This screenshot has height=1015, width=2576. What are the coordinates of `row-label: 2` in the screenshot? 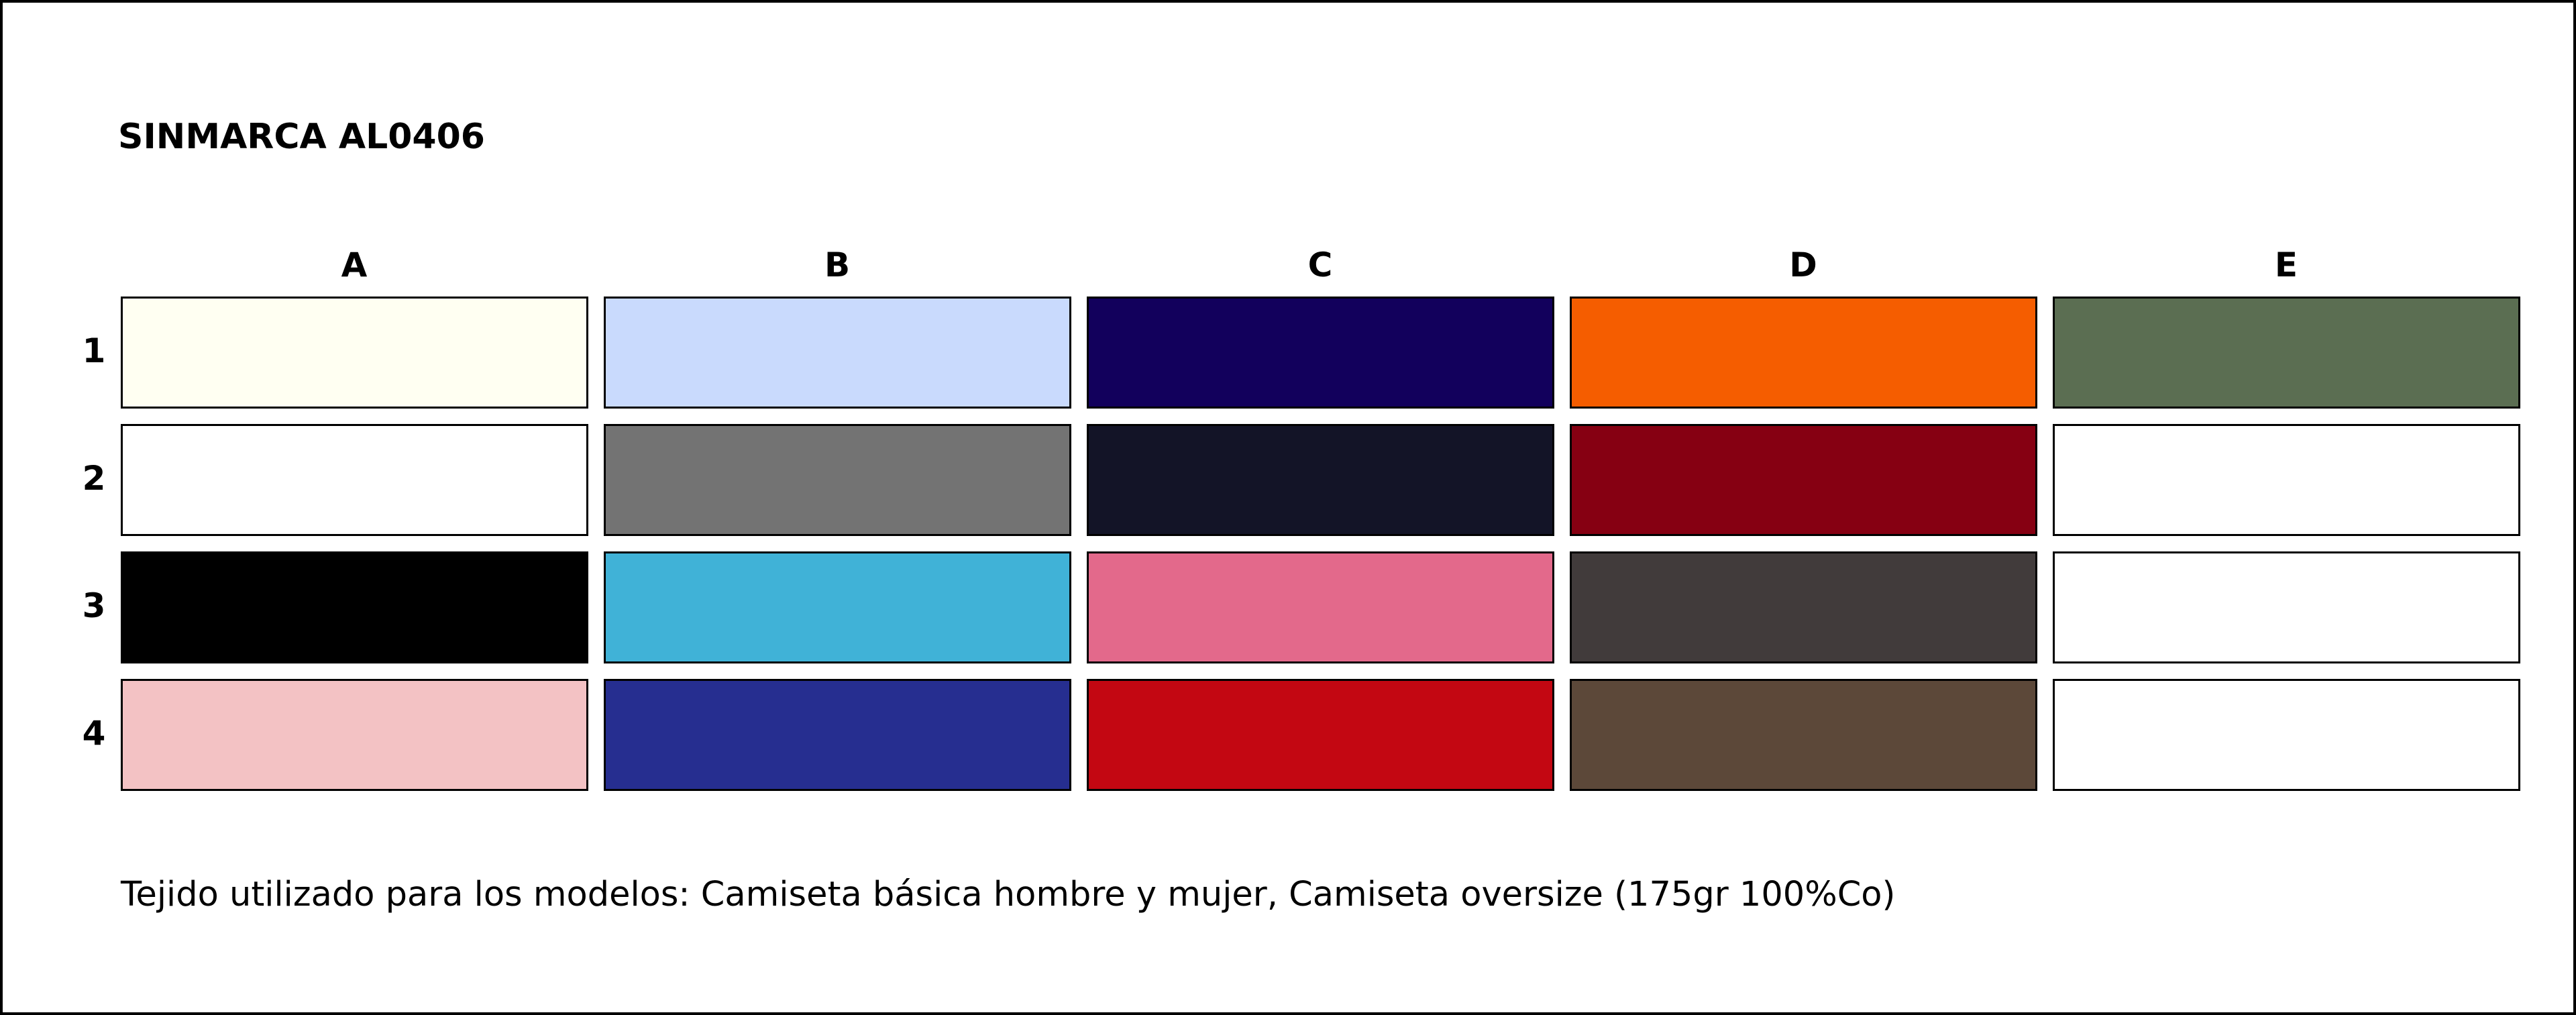 It's located at (94, 478).